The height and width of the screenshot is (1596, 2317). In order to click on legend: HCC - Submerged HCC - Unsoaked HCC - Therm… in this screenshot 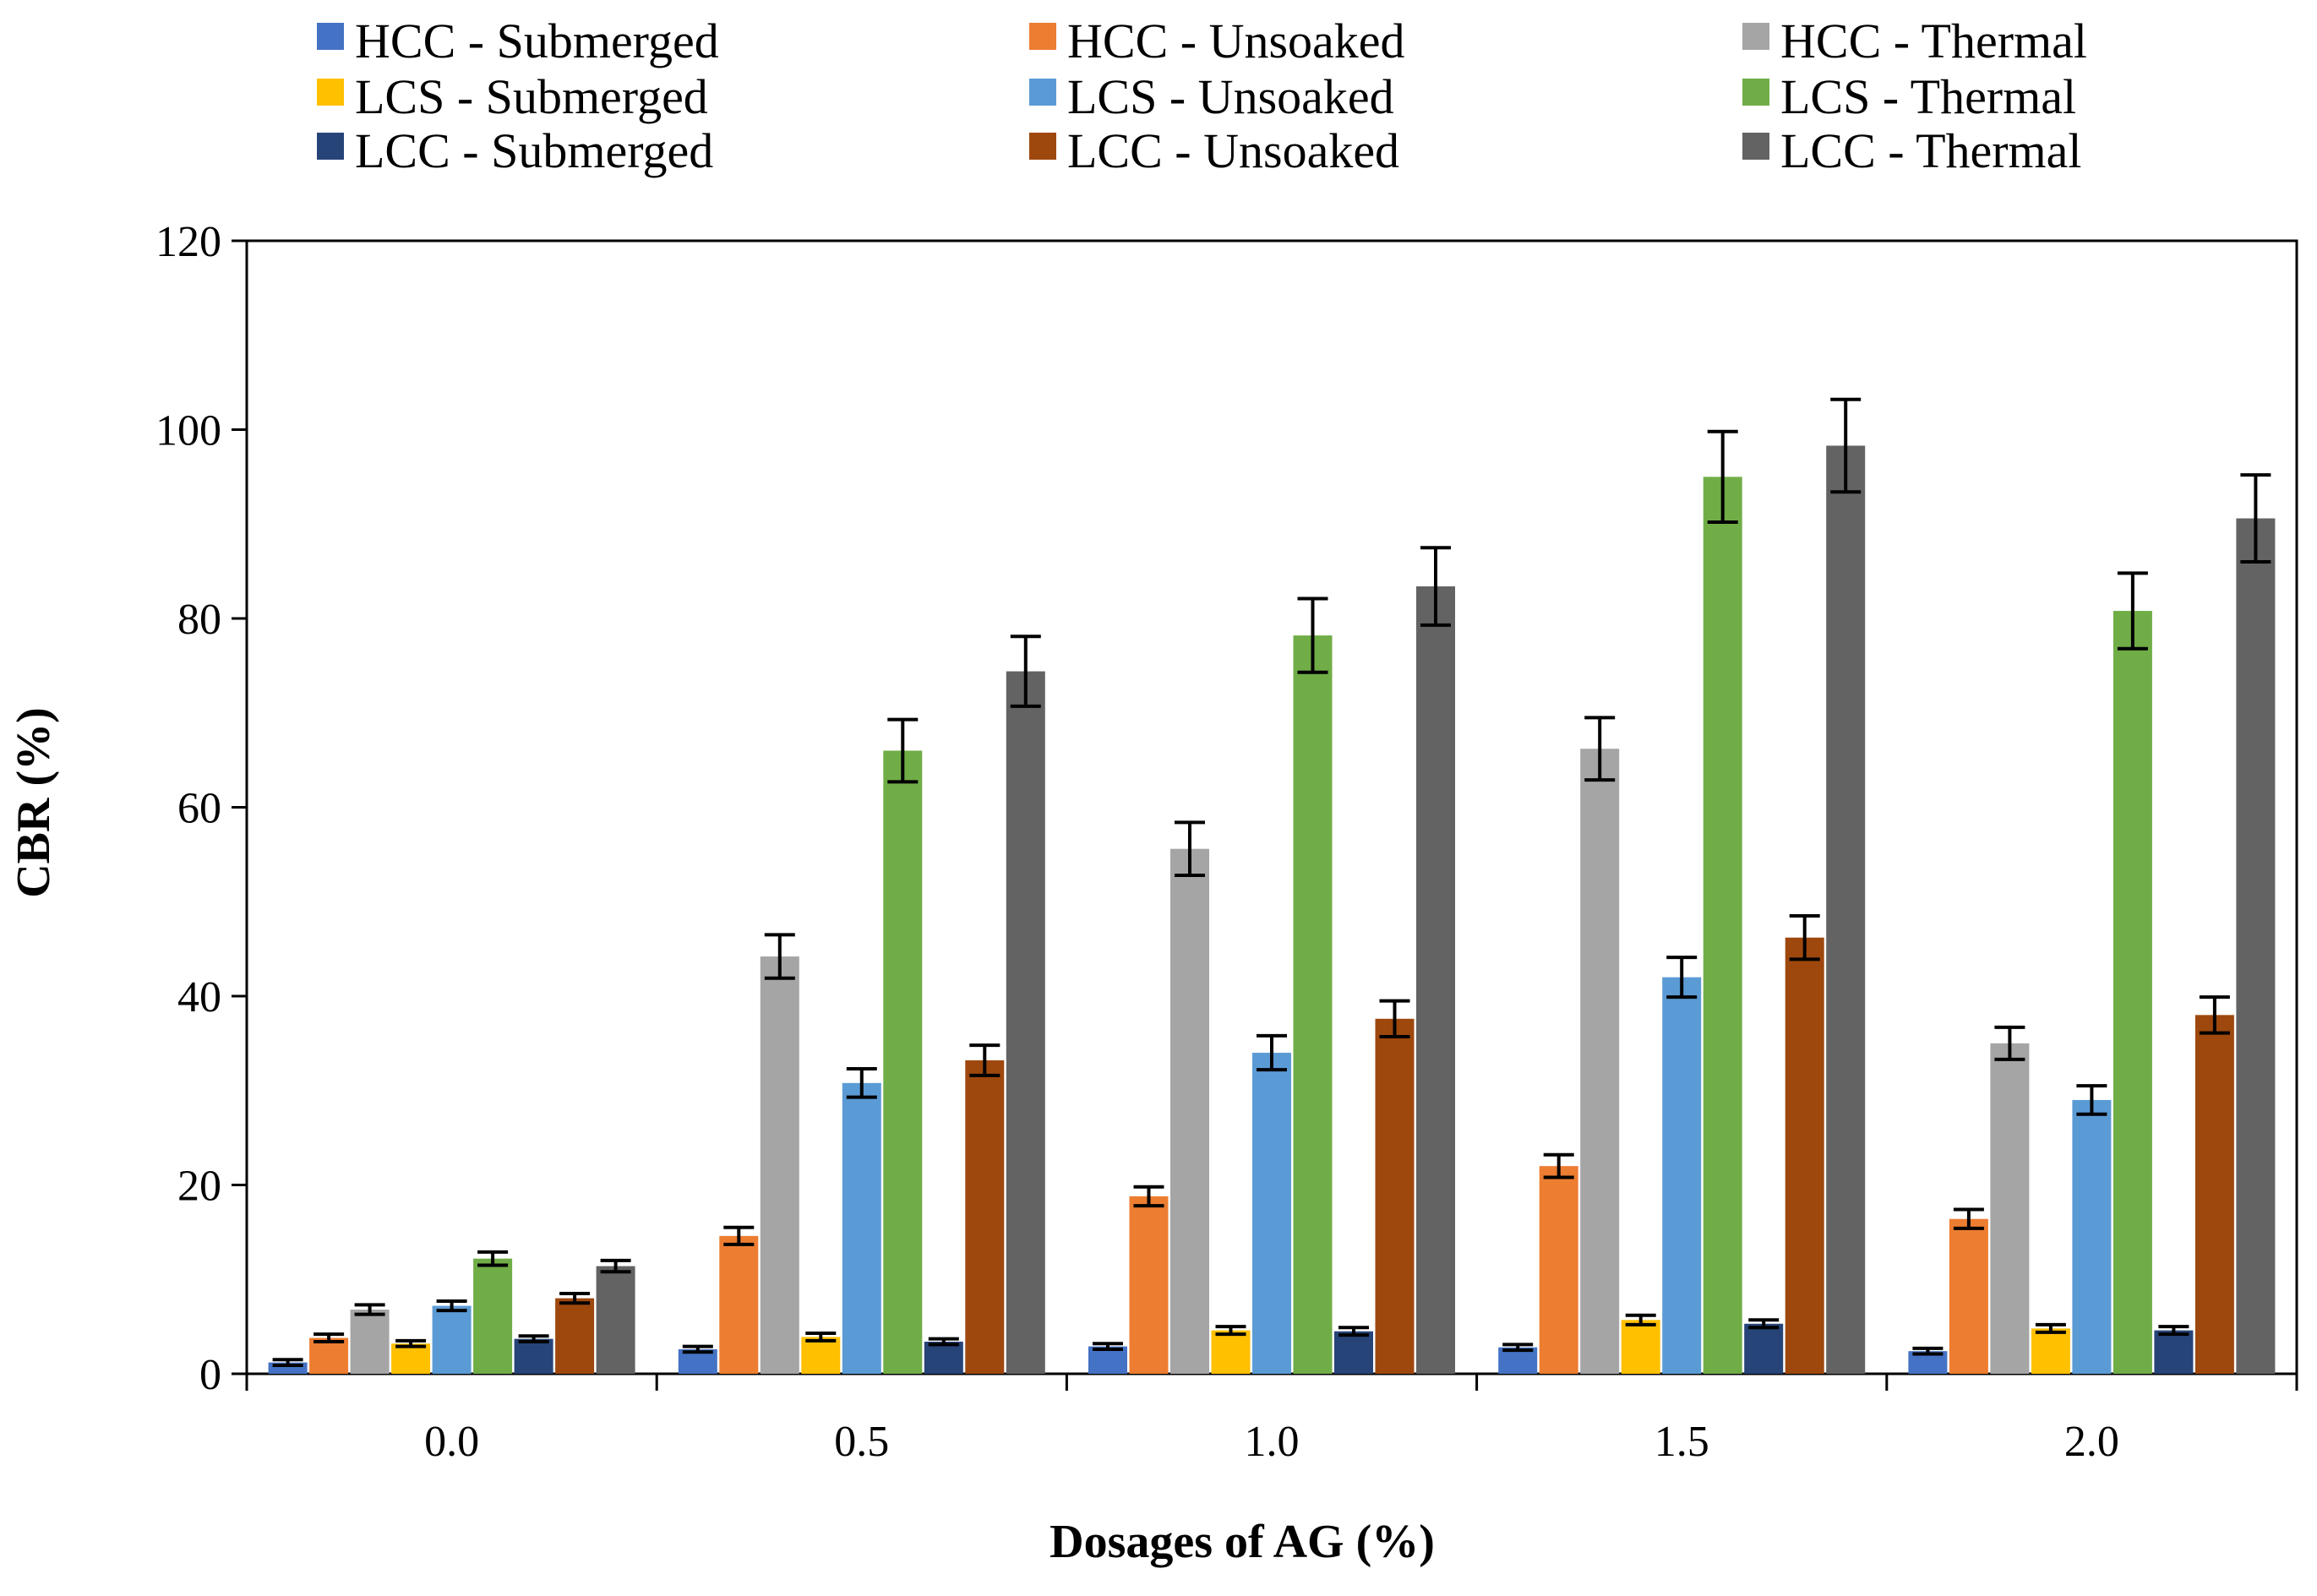, I will do `click(1202, 96)`.